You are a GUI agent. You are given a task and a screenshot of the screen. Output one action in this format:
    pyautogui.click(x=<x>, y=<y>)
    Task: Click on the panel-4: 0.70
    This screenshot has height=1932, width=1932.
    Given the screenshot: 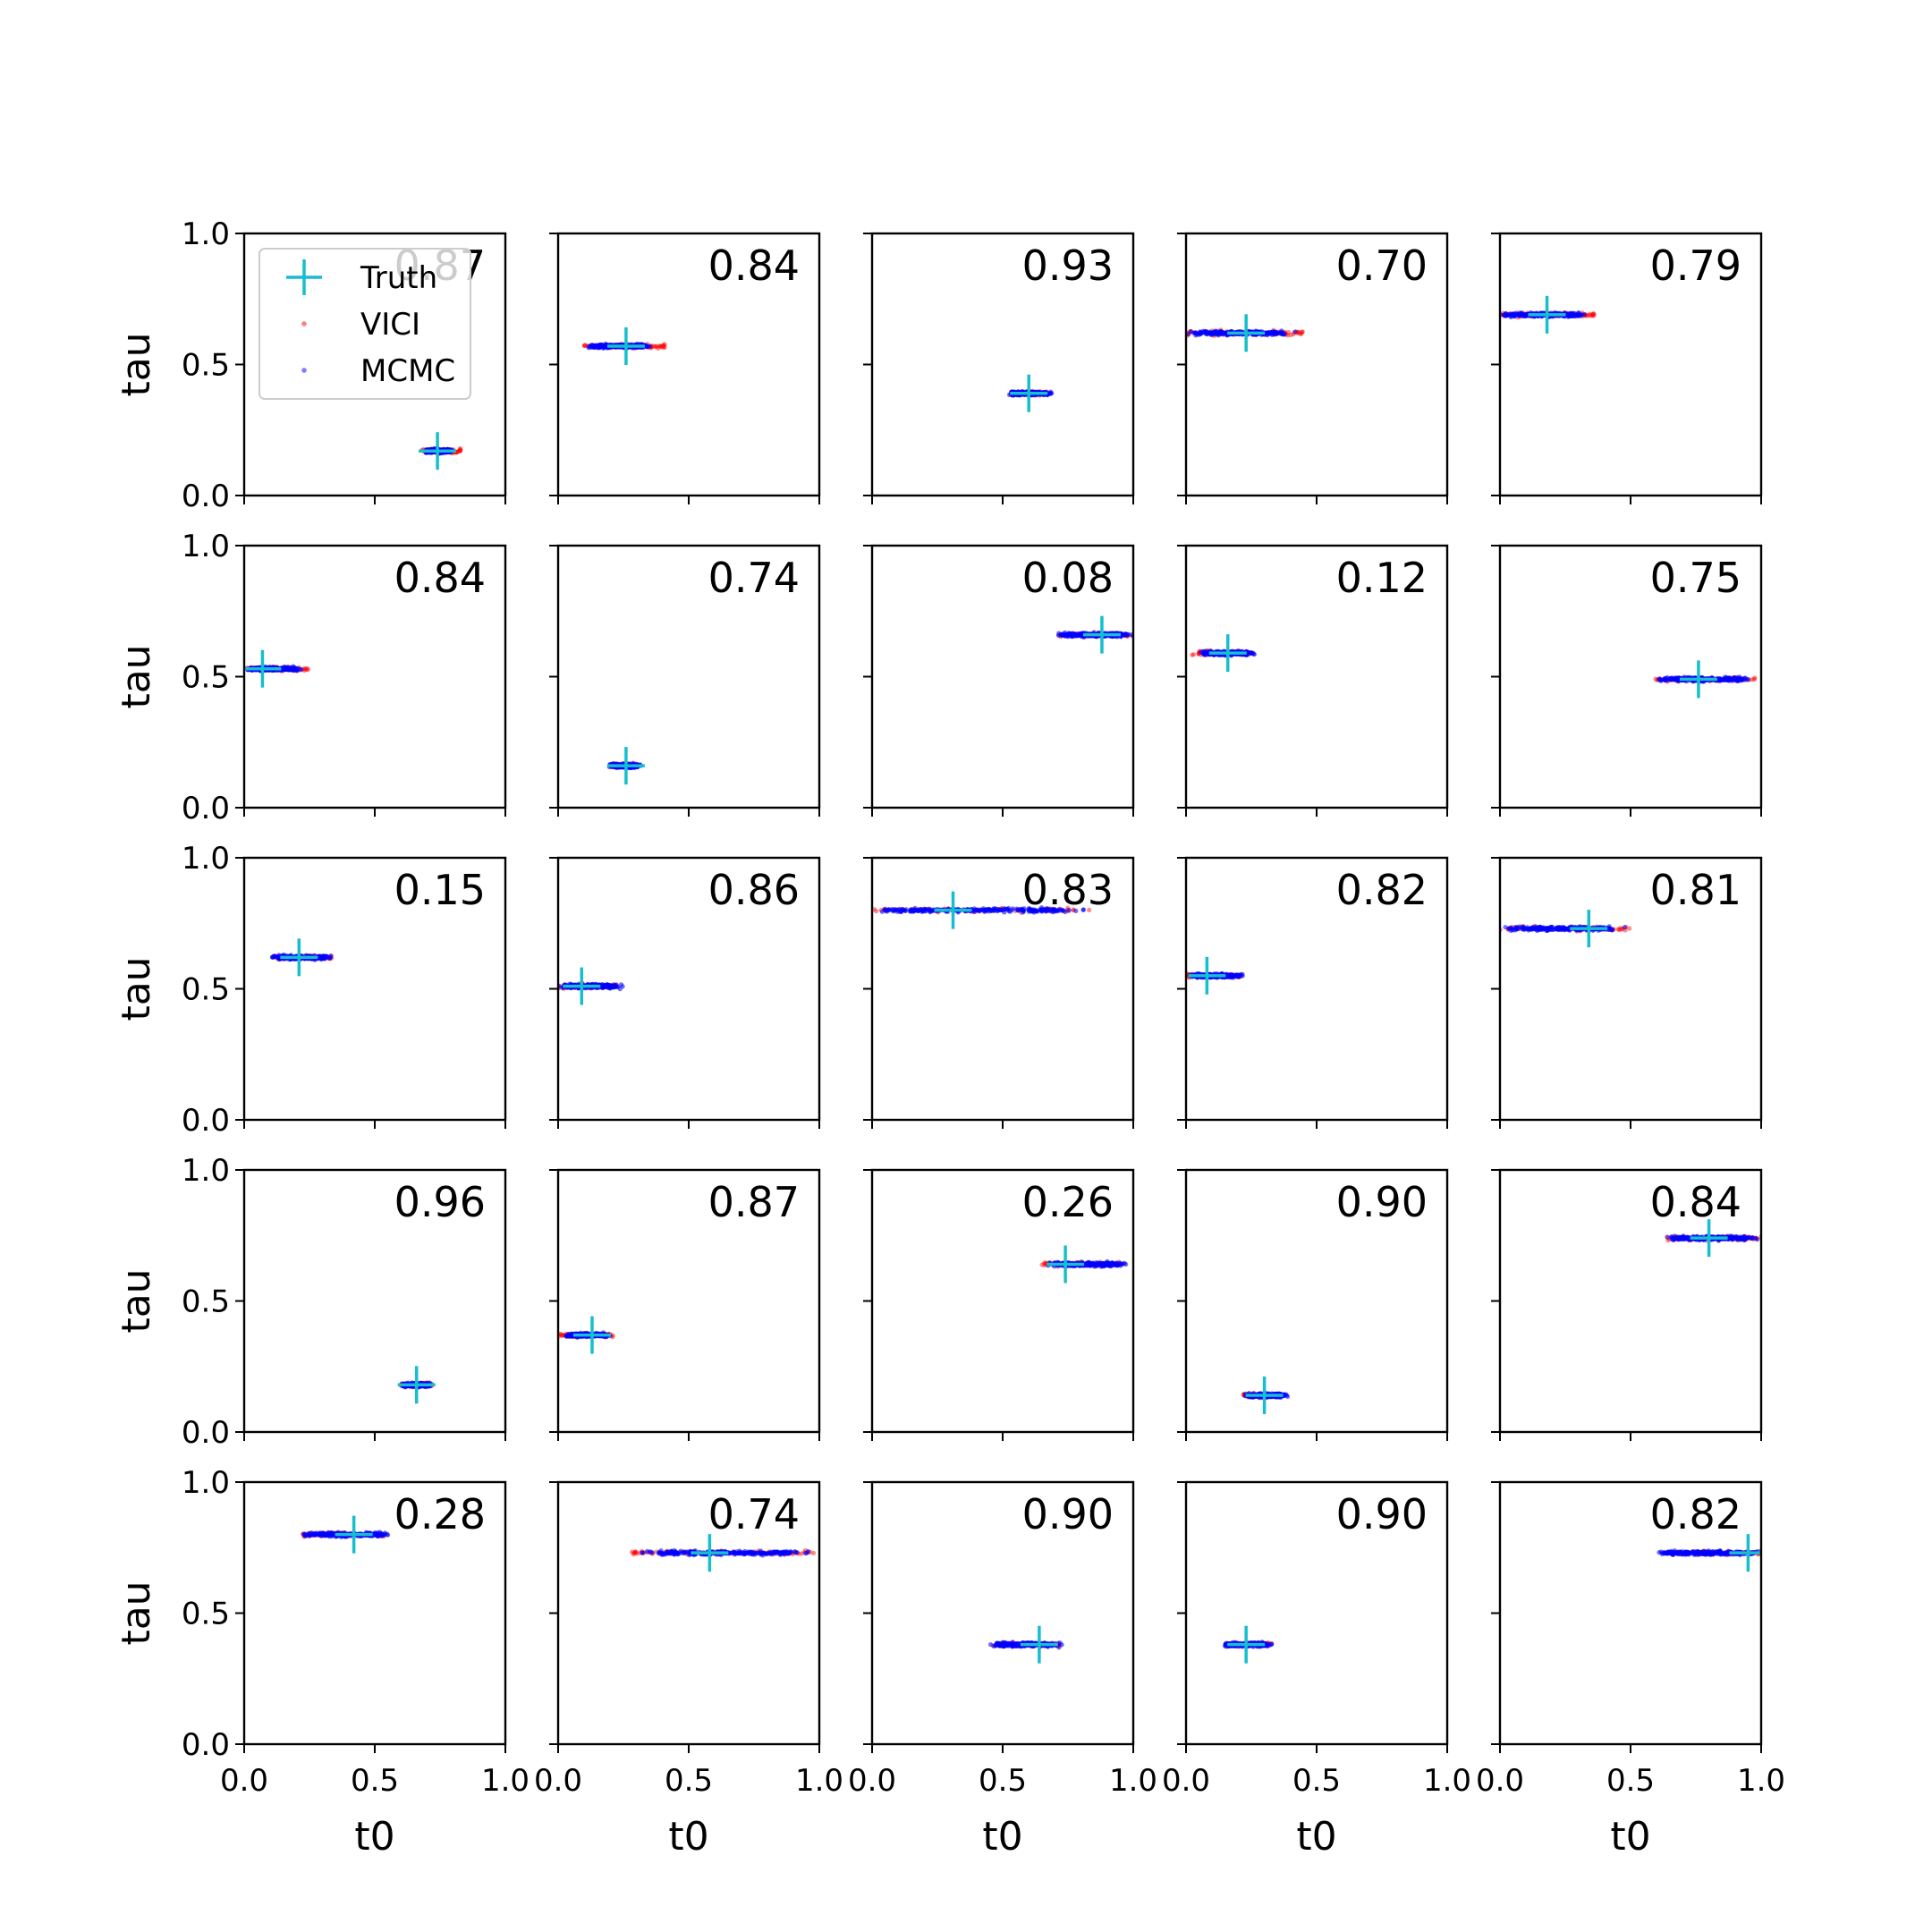 What is the action you would take?
    pyautogui.click(x=1313, y=368)
    